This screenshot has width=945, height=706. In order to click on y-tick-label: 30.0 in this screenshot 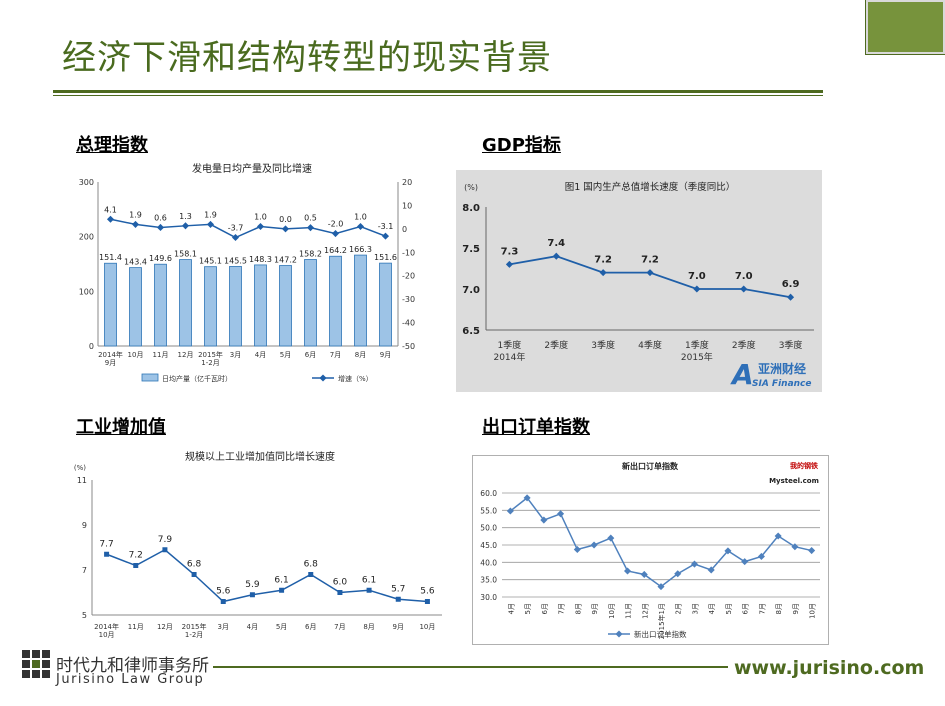, I will do `click(488, 597)`.